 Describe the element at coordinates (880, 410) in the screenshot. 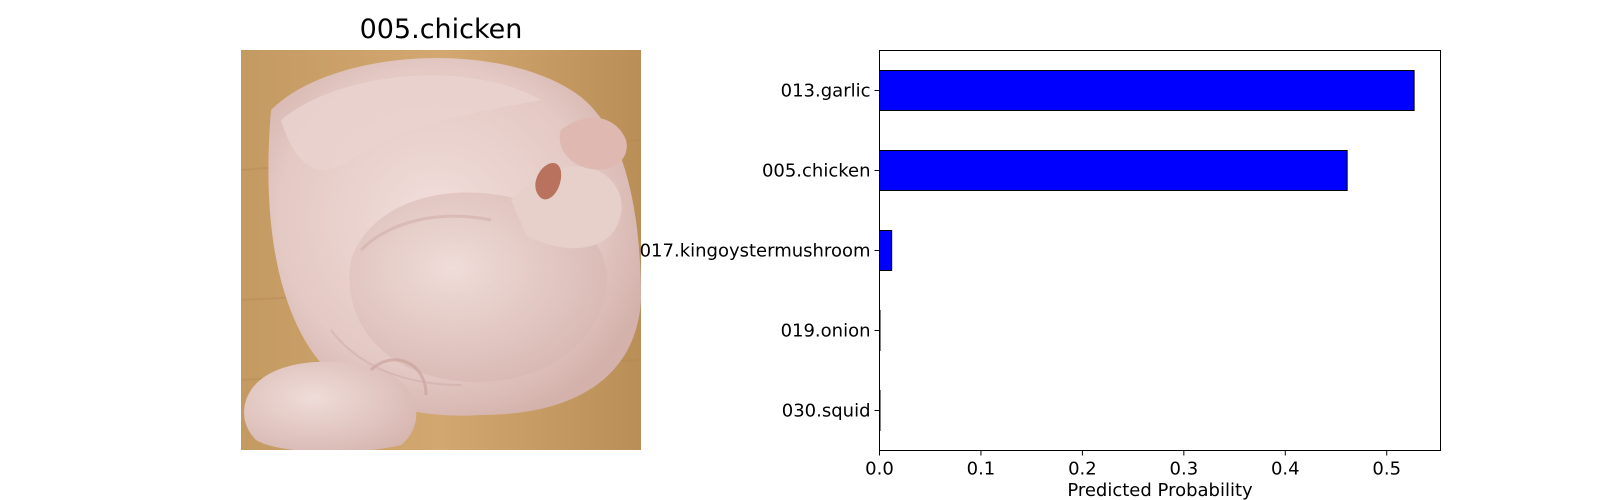

I see `bar-030.squid` at that location.